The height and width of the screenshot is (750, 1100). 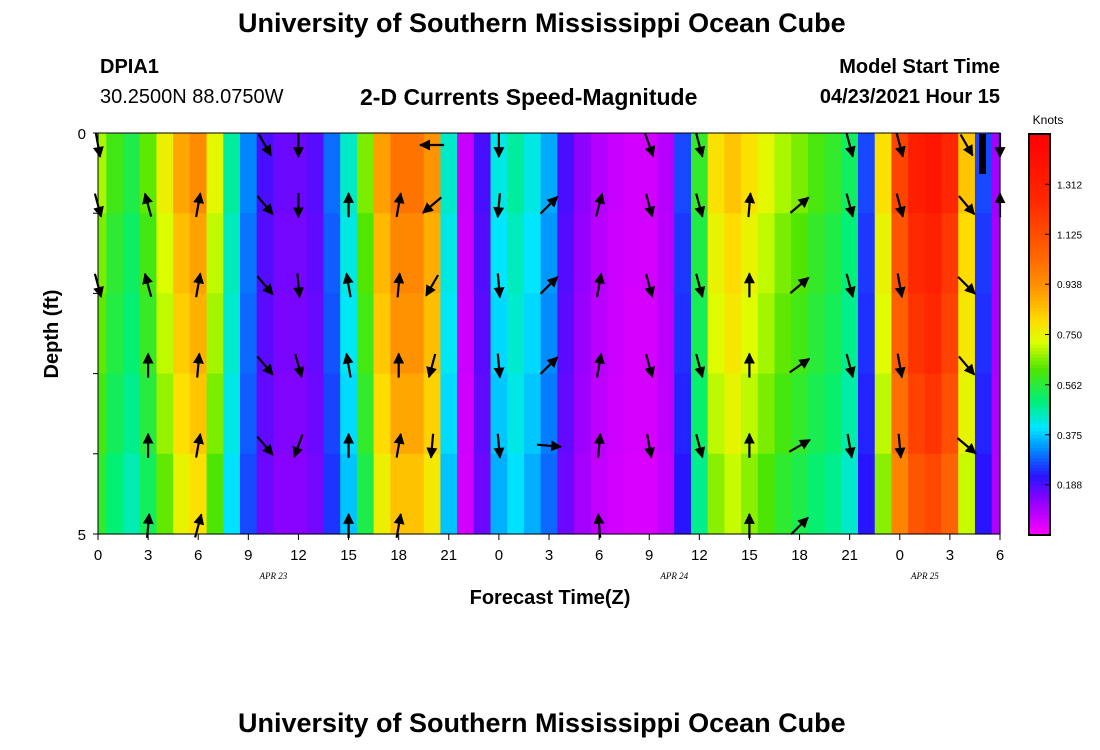 What do you see at coordinates (82, 535) in the screenshot?
I see `y-tick-label: 5` at bounding box center [82, 535].